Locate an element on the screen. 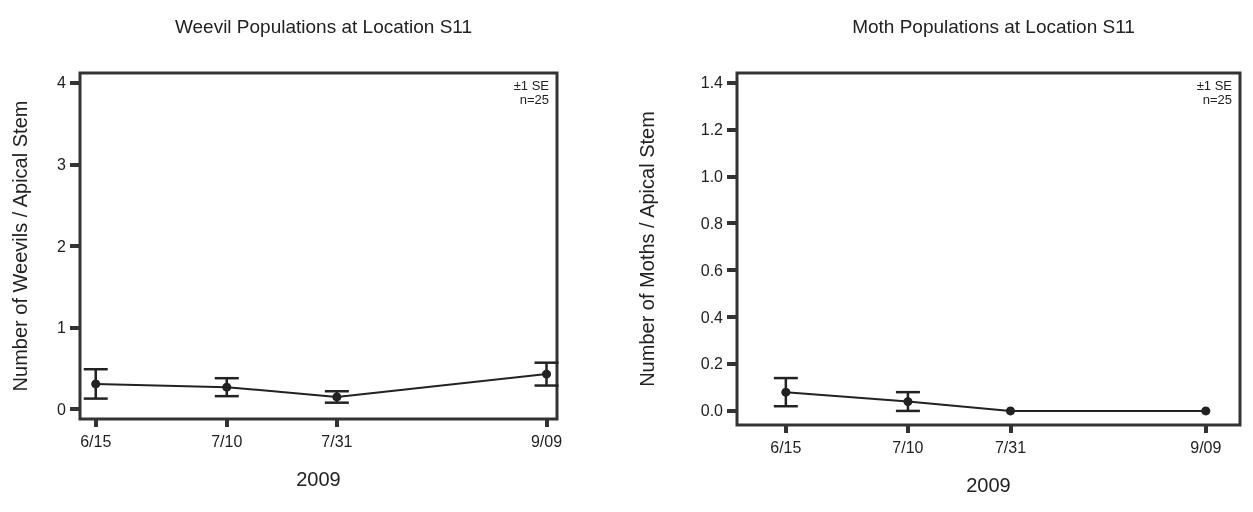 The height and width of the screenshot is (512, 1253). y-axis-title: Number of Weevils / Apical Stem is located at coordinates (20, 246).